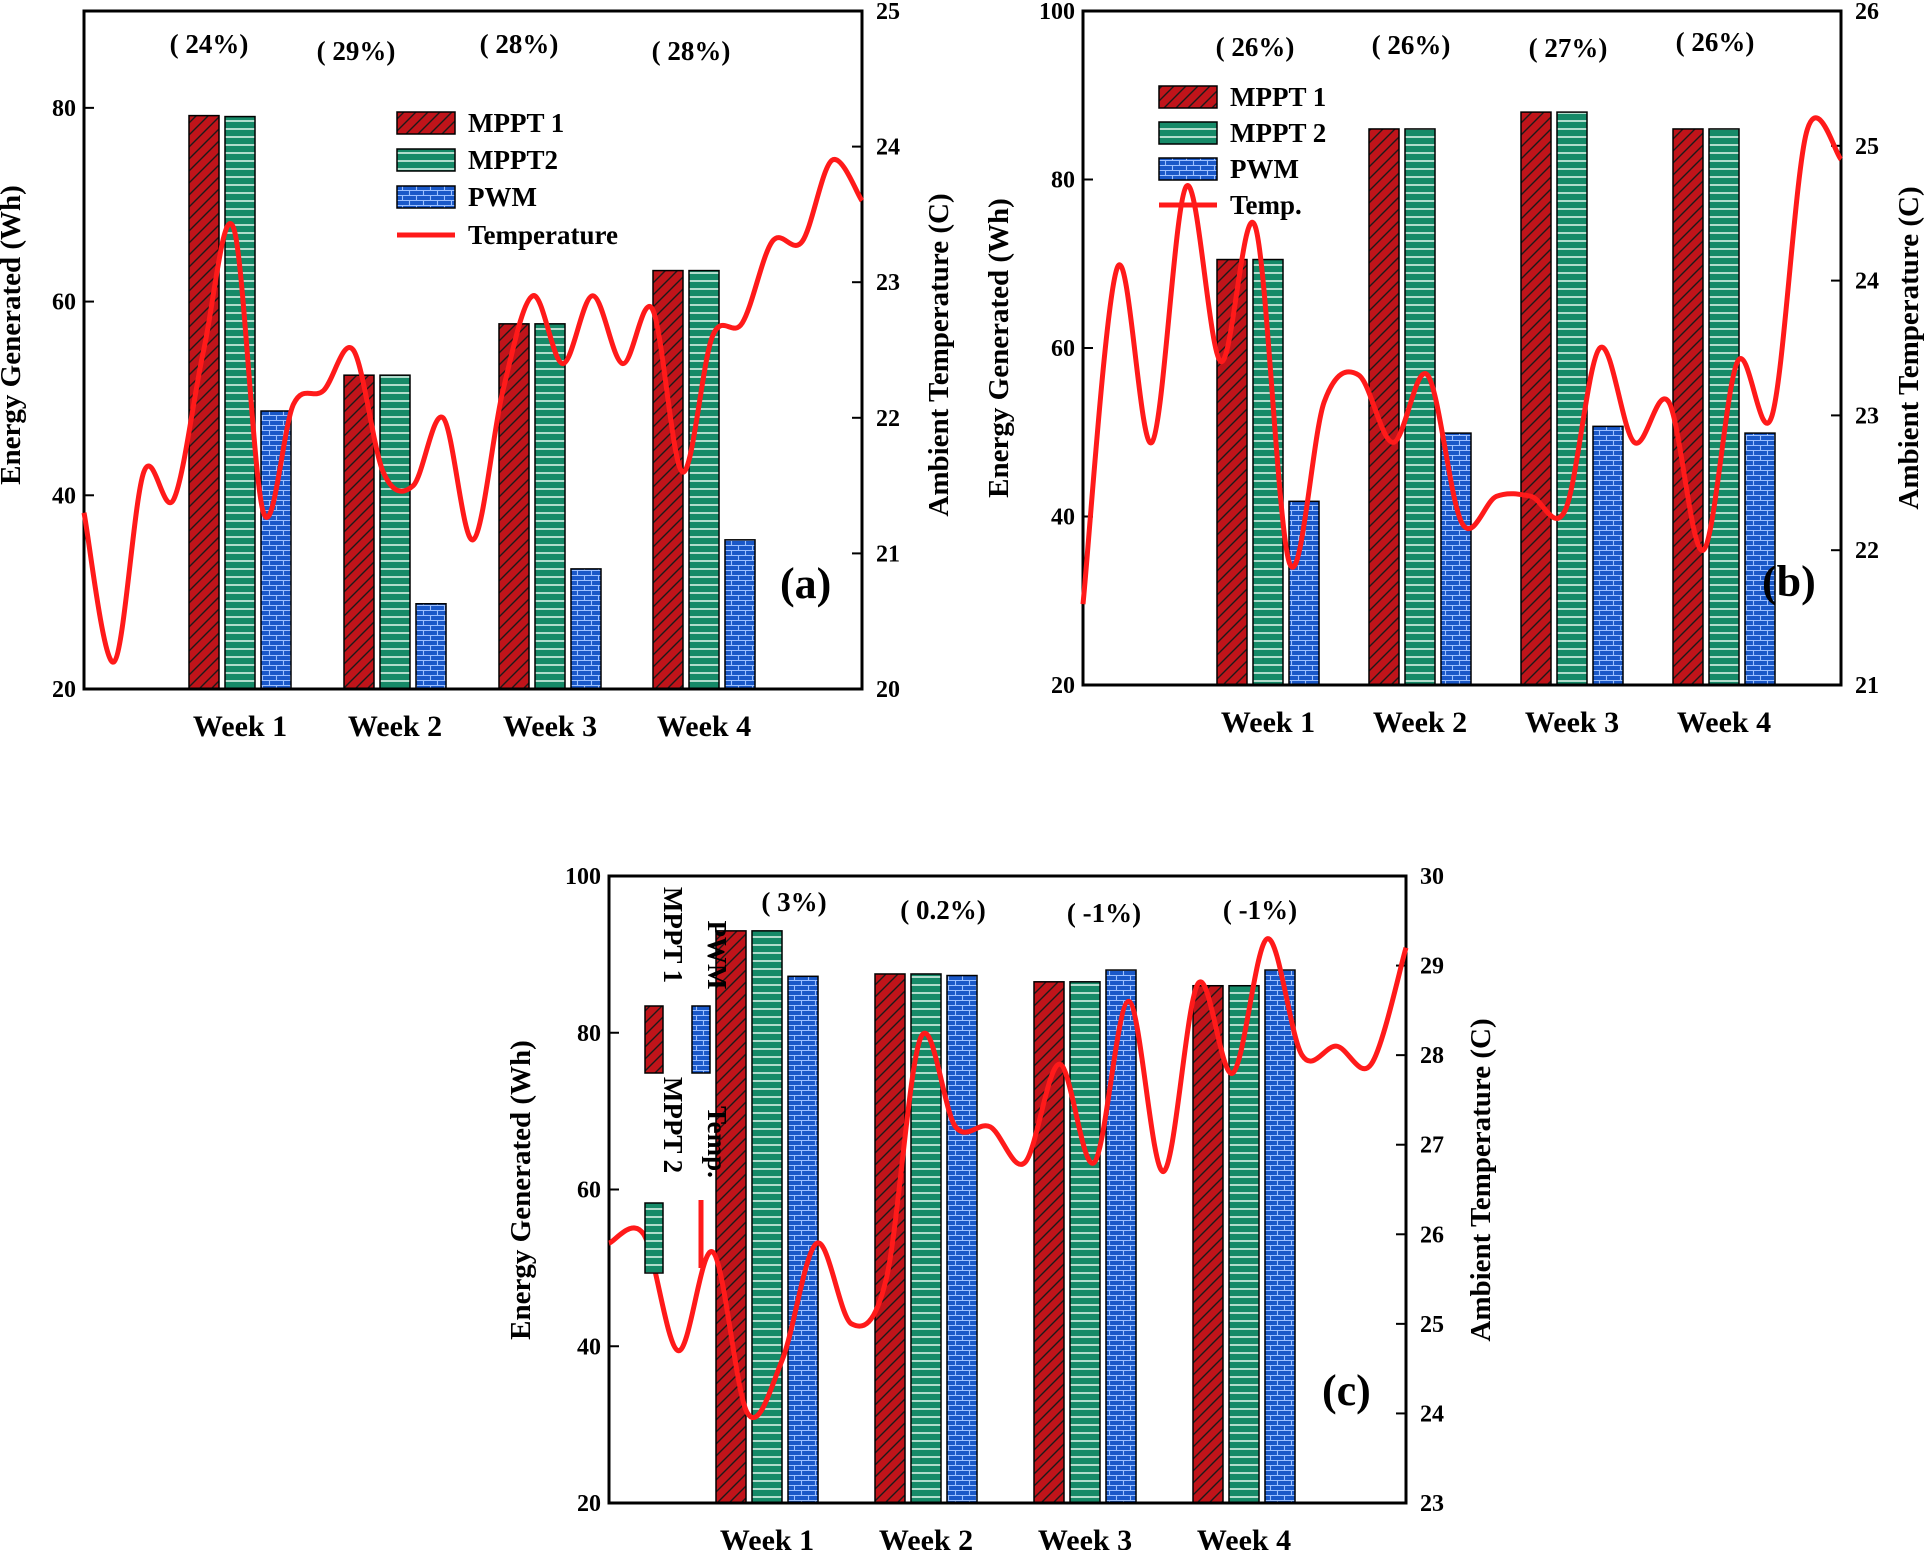 Image resolution: width=1931 pixels, height=1550 pixels. I want to click on panel-b-legend-temperature-label: Temp., so click(1266, 205).